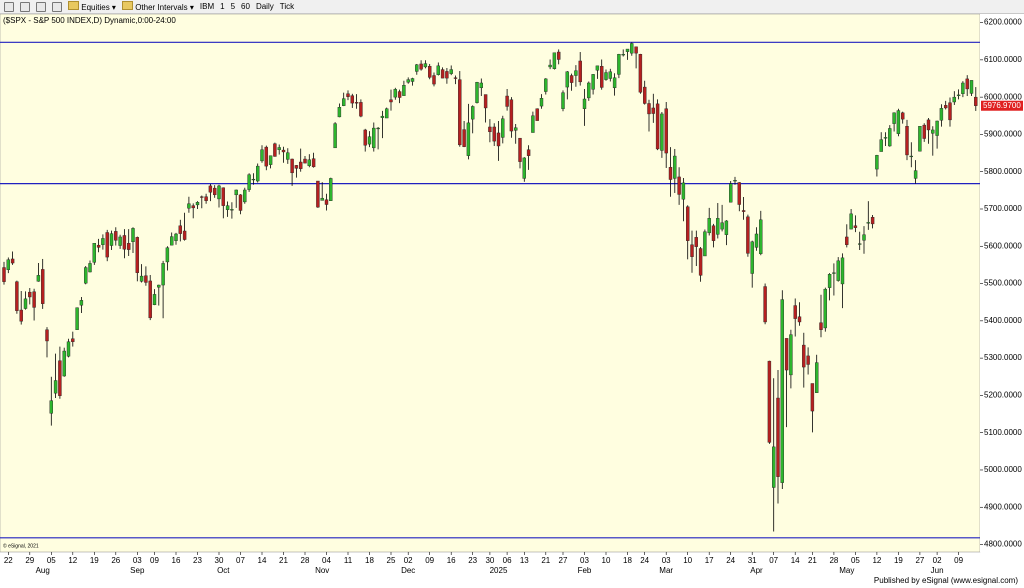 The width and height of the screenshot is (1024, 588). I want to click on month-label: Mar, so click(666, 570).